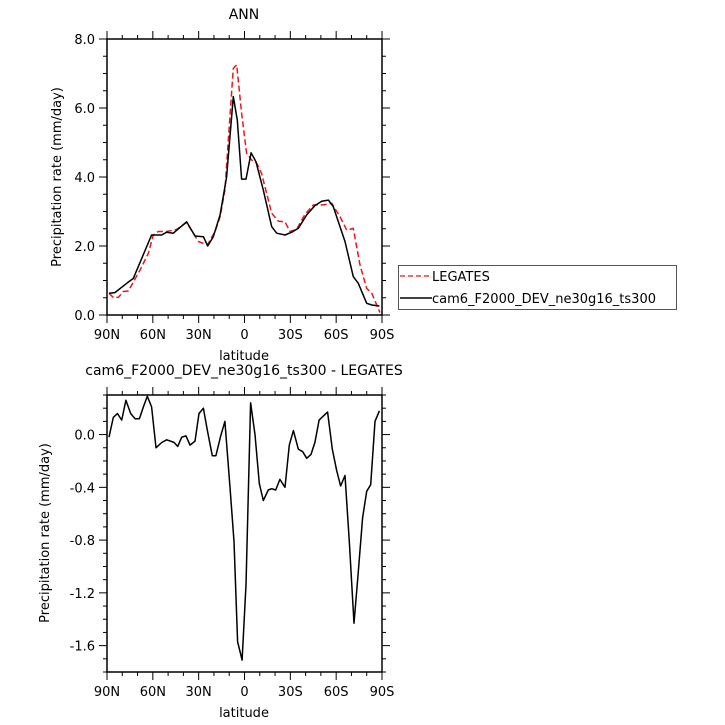 The height and width of the screenshot is (725, 725). What do you see at coordinates (84, 109) in the screenshot?
I see `y-tick-label: 6.0` at bounding box center [84, 109].